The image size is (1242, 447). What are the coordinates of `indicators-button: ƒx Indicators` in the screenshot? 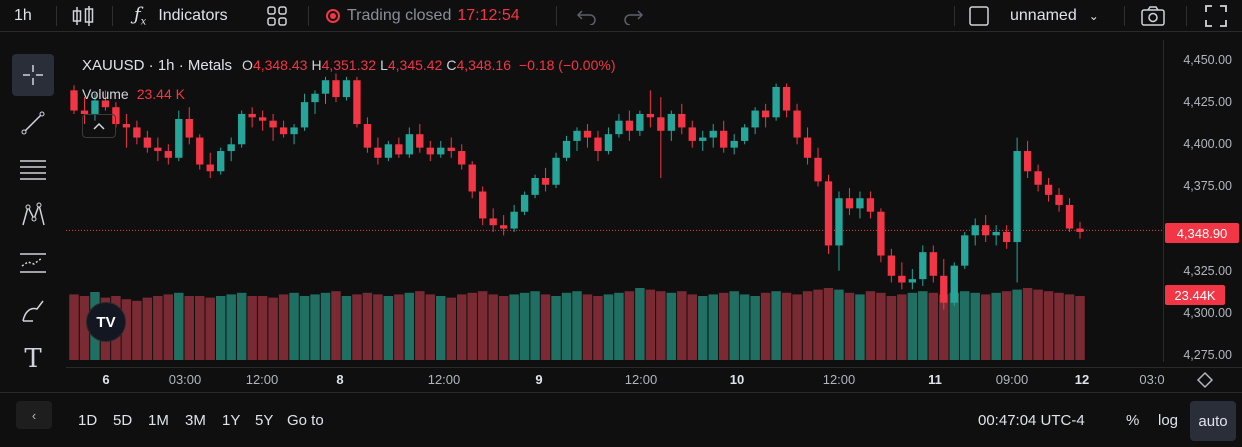 It's located at (181, 16).